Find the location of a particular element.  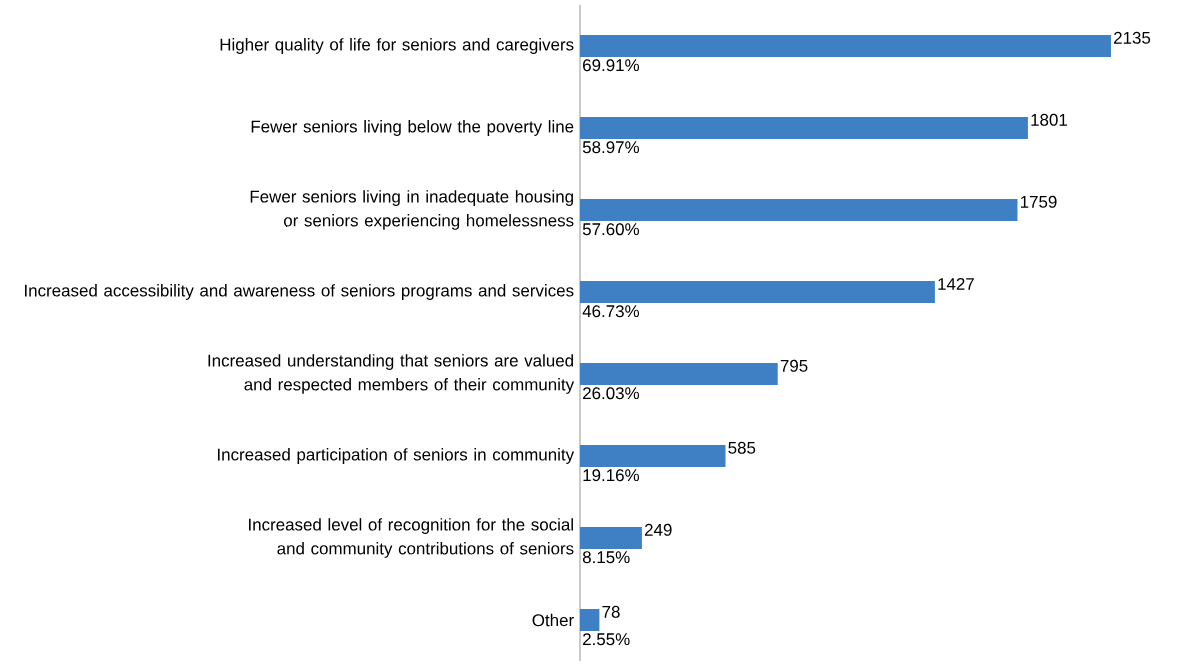

annotation: 46.73% is located at coordinates (611, 311).